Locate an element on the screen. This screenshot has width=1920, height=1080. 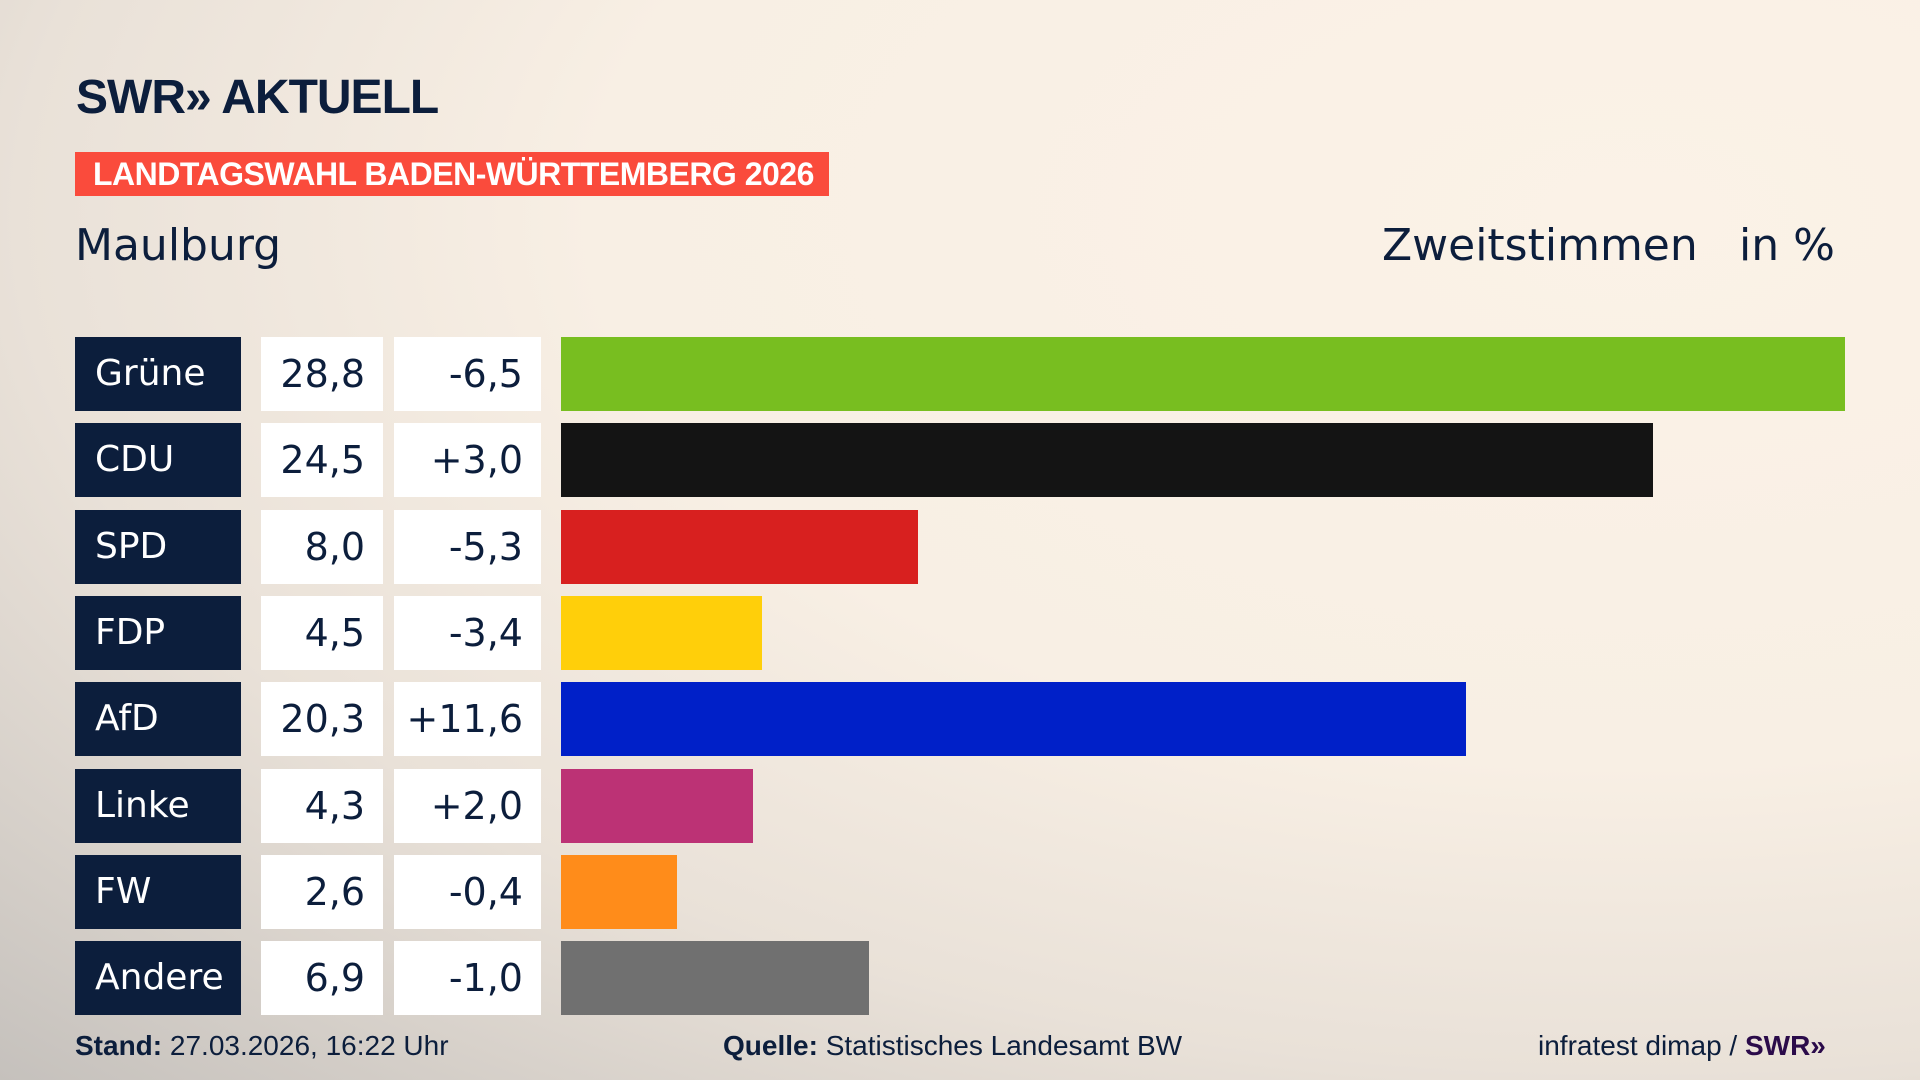
credit-text: infratest dimap / is located at coordinates (1638, 1045).